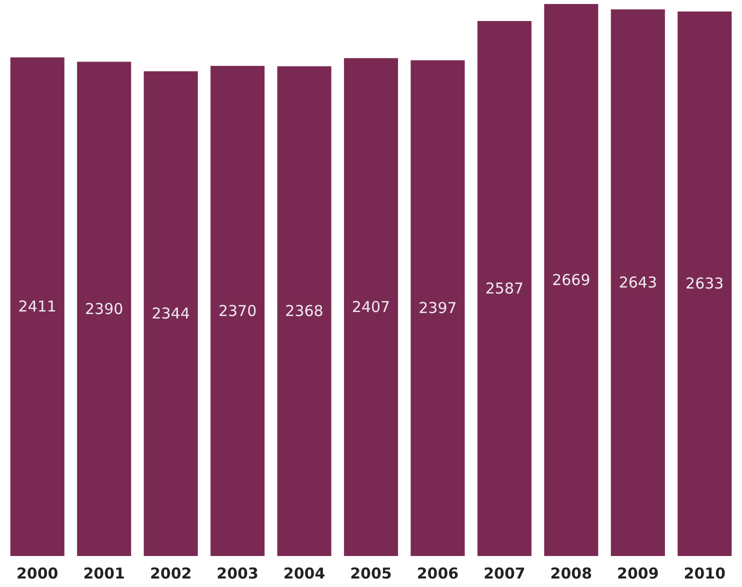 The width and height of the screenshot is (742, 587). I want to click on data-label: 2397, so click(437, 308).